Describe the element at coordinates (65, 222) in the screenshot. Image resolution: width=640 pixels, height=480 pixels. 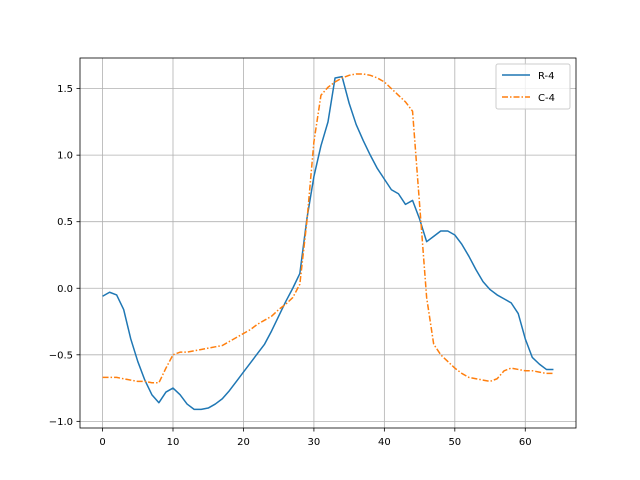
I see `y-tick-label: 0.5` at that location.